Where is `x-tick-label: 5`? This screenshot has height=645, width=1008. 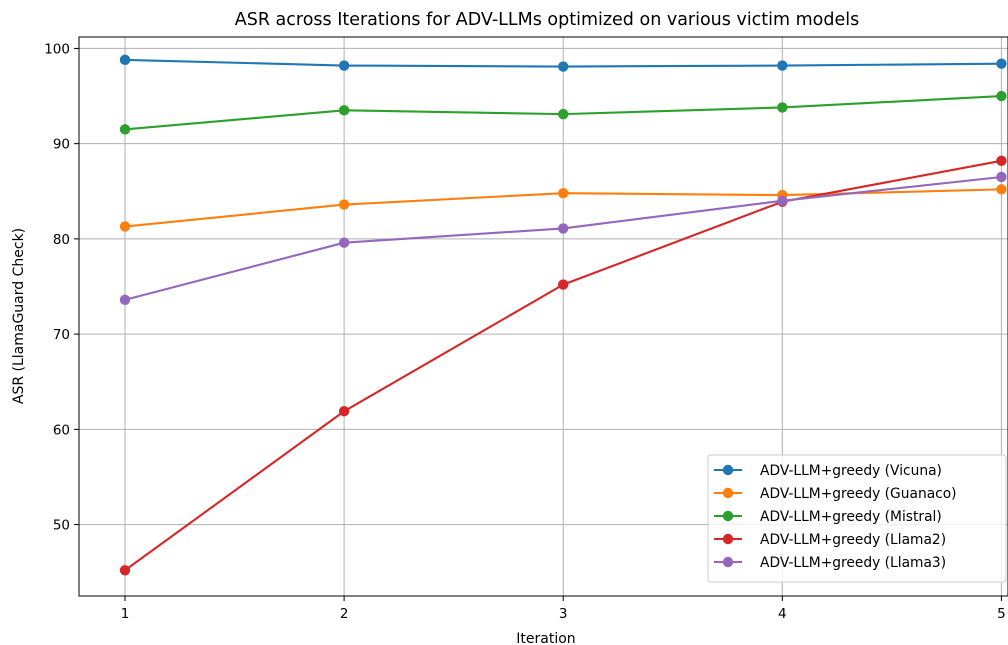
x-tick-label: 5 is located at coordinates (1001, 614).